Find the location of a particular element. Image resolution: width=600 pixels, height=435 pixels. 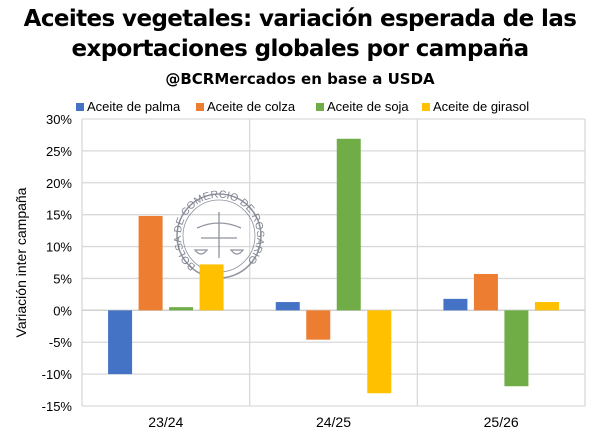

y-tick-label: 10% is located at coordinates (59, 247).